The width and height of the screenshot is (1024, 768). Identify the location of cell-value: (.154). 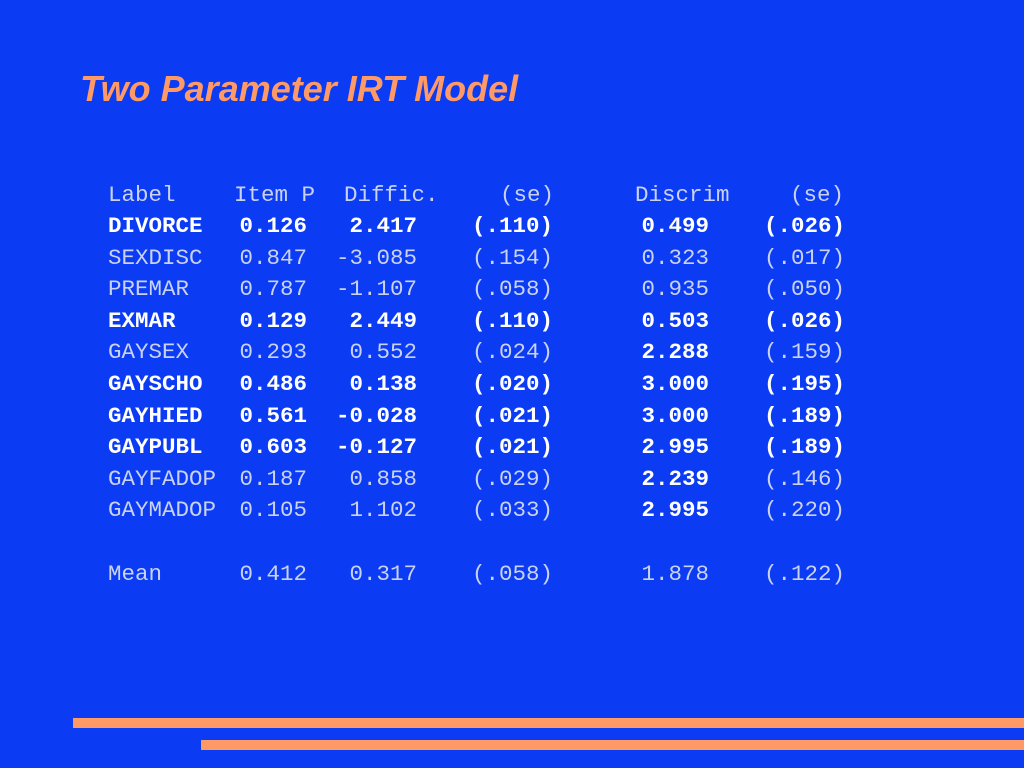
(512, 257).